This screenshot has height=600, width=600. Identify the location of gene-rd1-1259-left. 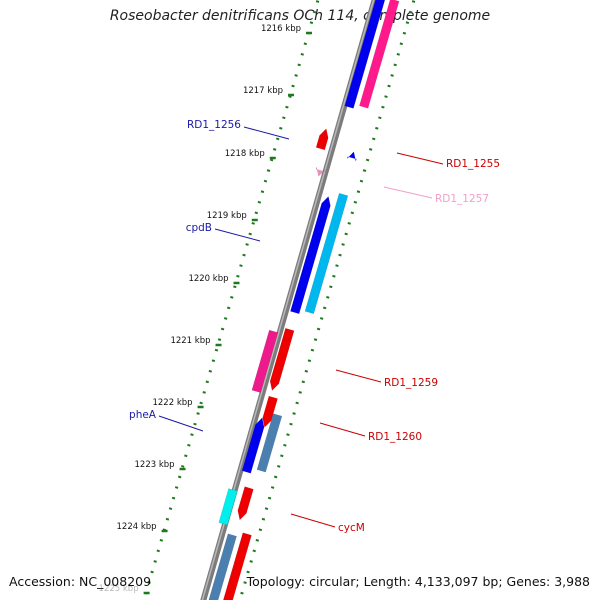
(282, 359).